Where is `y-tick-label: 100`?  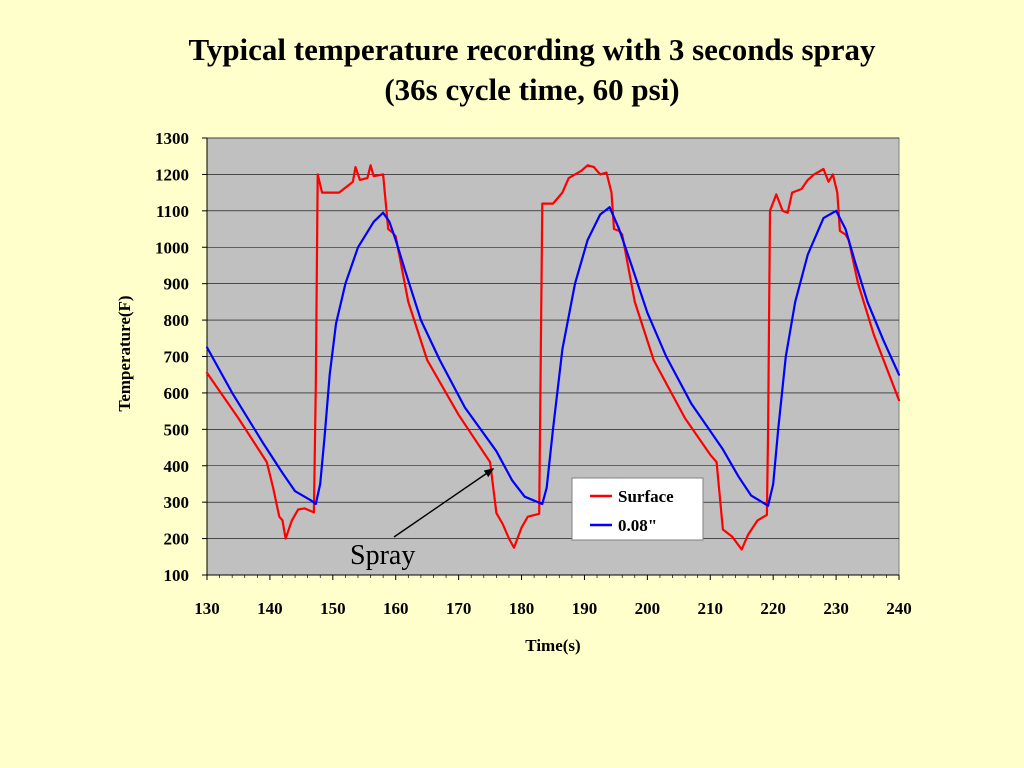 y-tick-label: 100 is located at coordinates (177, 575).